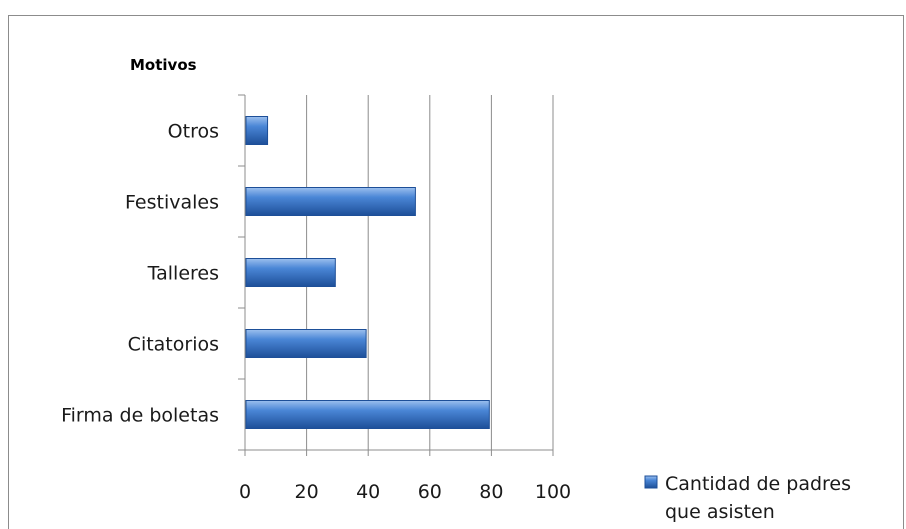  I want to click on legend-label-line-1: Cantidad de padres, so click(758, 484).